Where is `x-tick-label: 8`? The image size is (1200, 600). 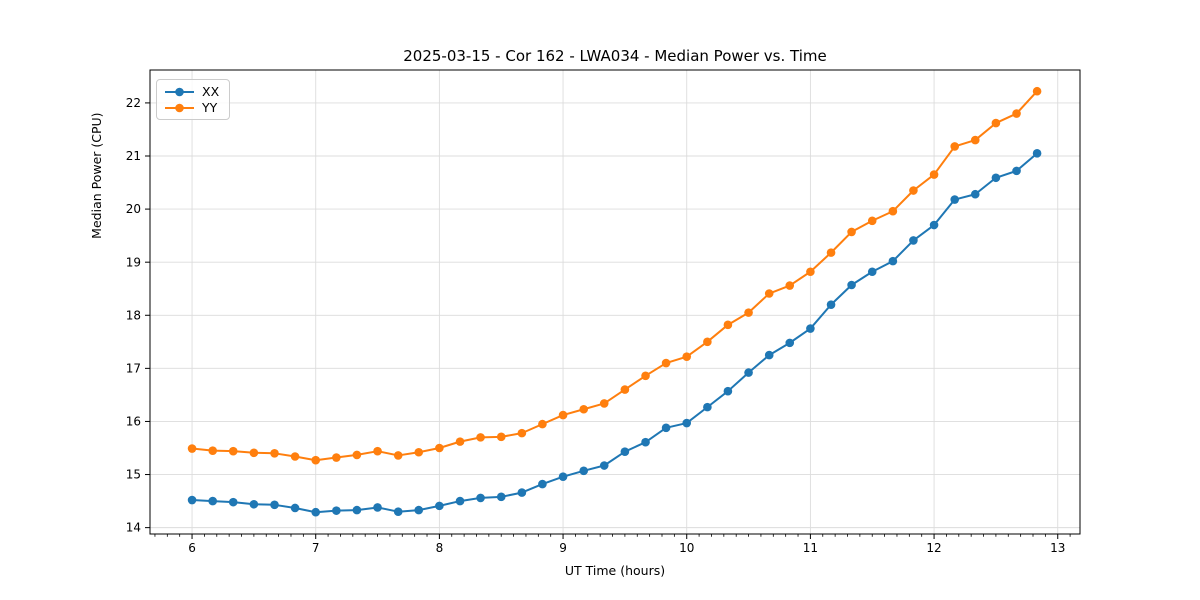 x-tick-label: 8 is located at coordinates (440, 548).